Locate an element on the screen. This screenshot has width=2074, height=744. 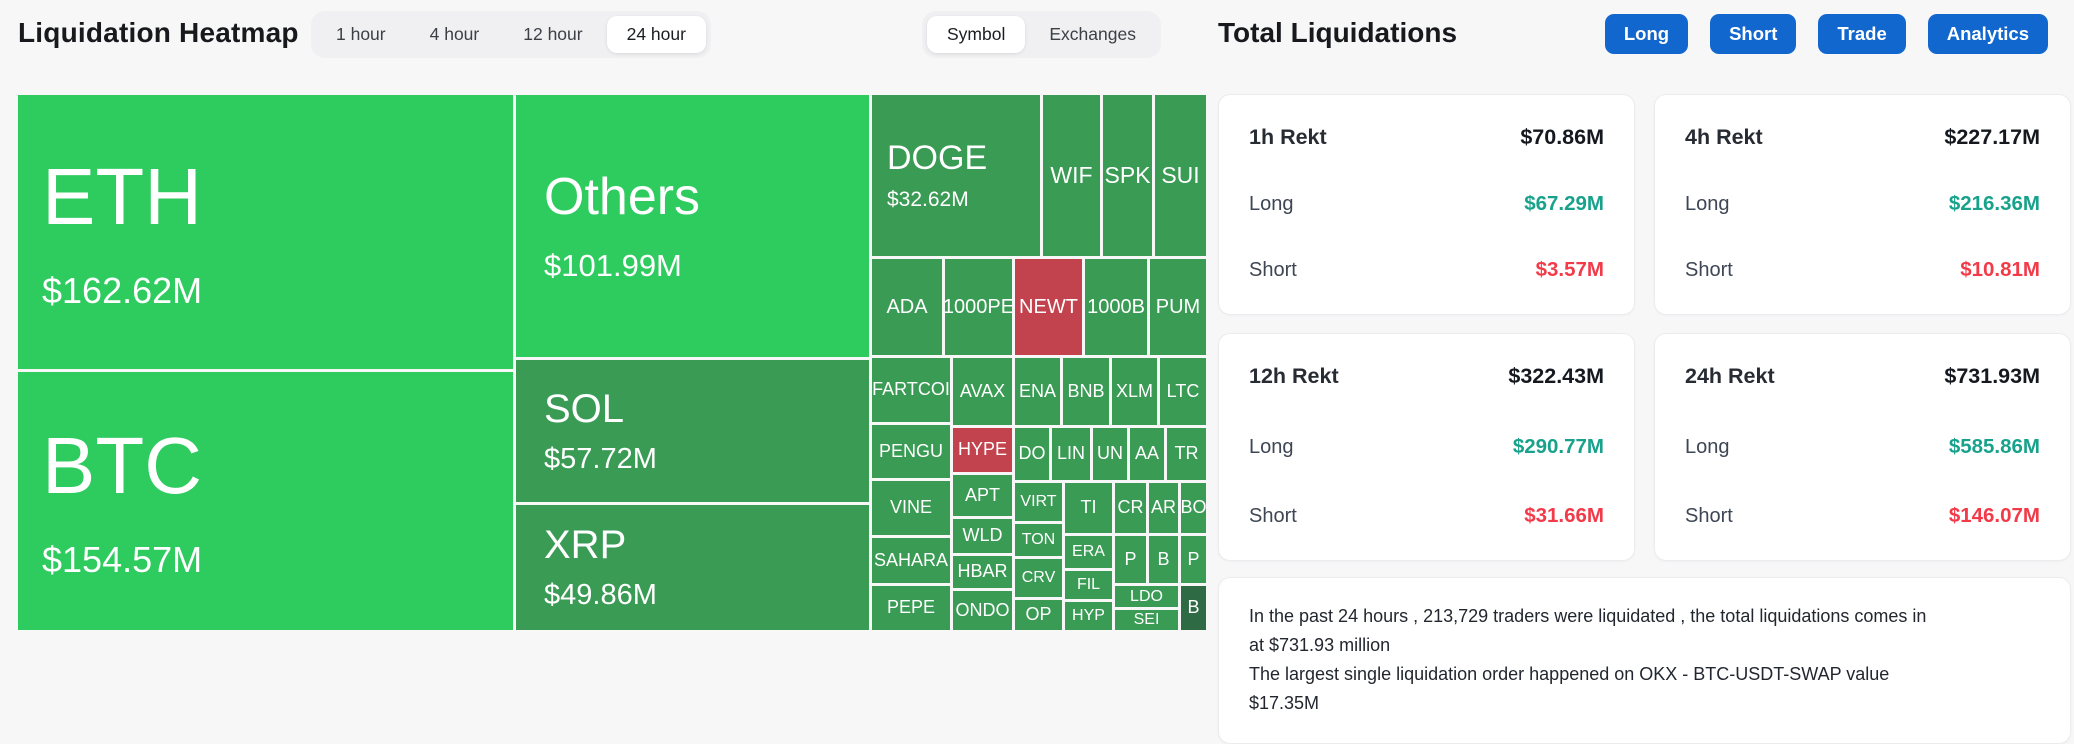
time-tab-12-hour: 12 hour is located at coordinates (552, 34).